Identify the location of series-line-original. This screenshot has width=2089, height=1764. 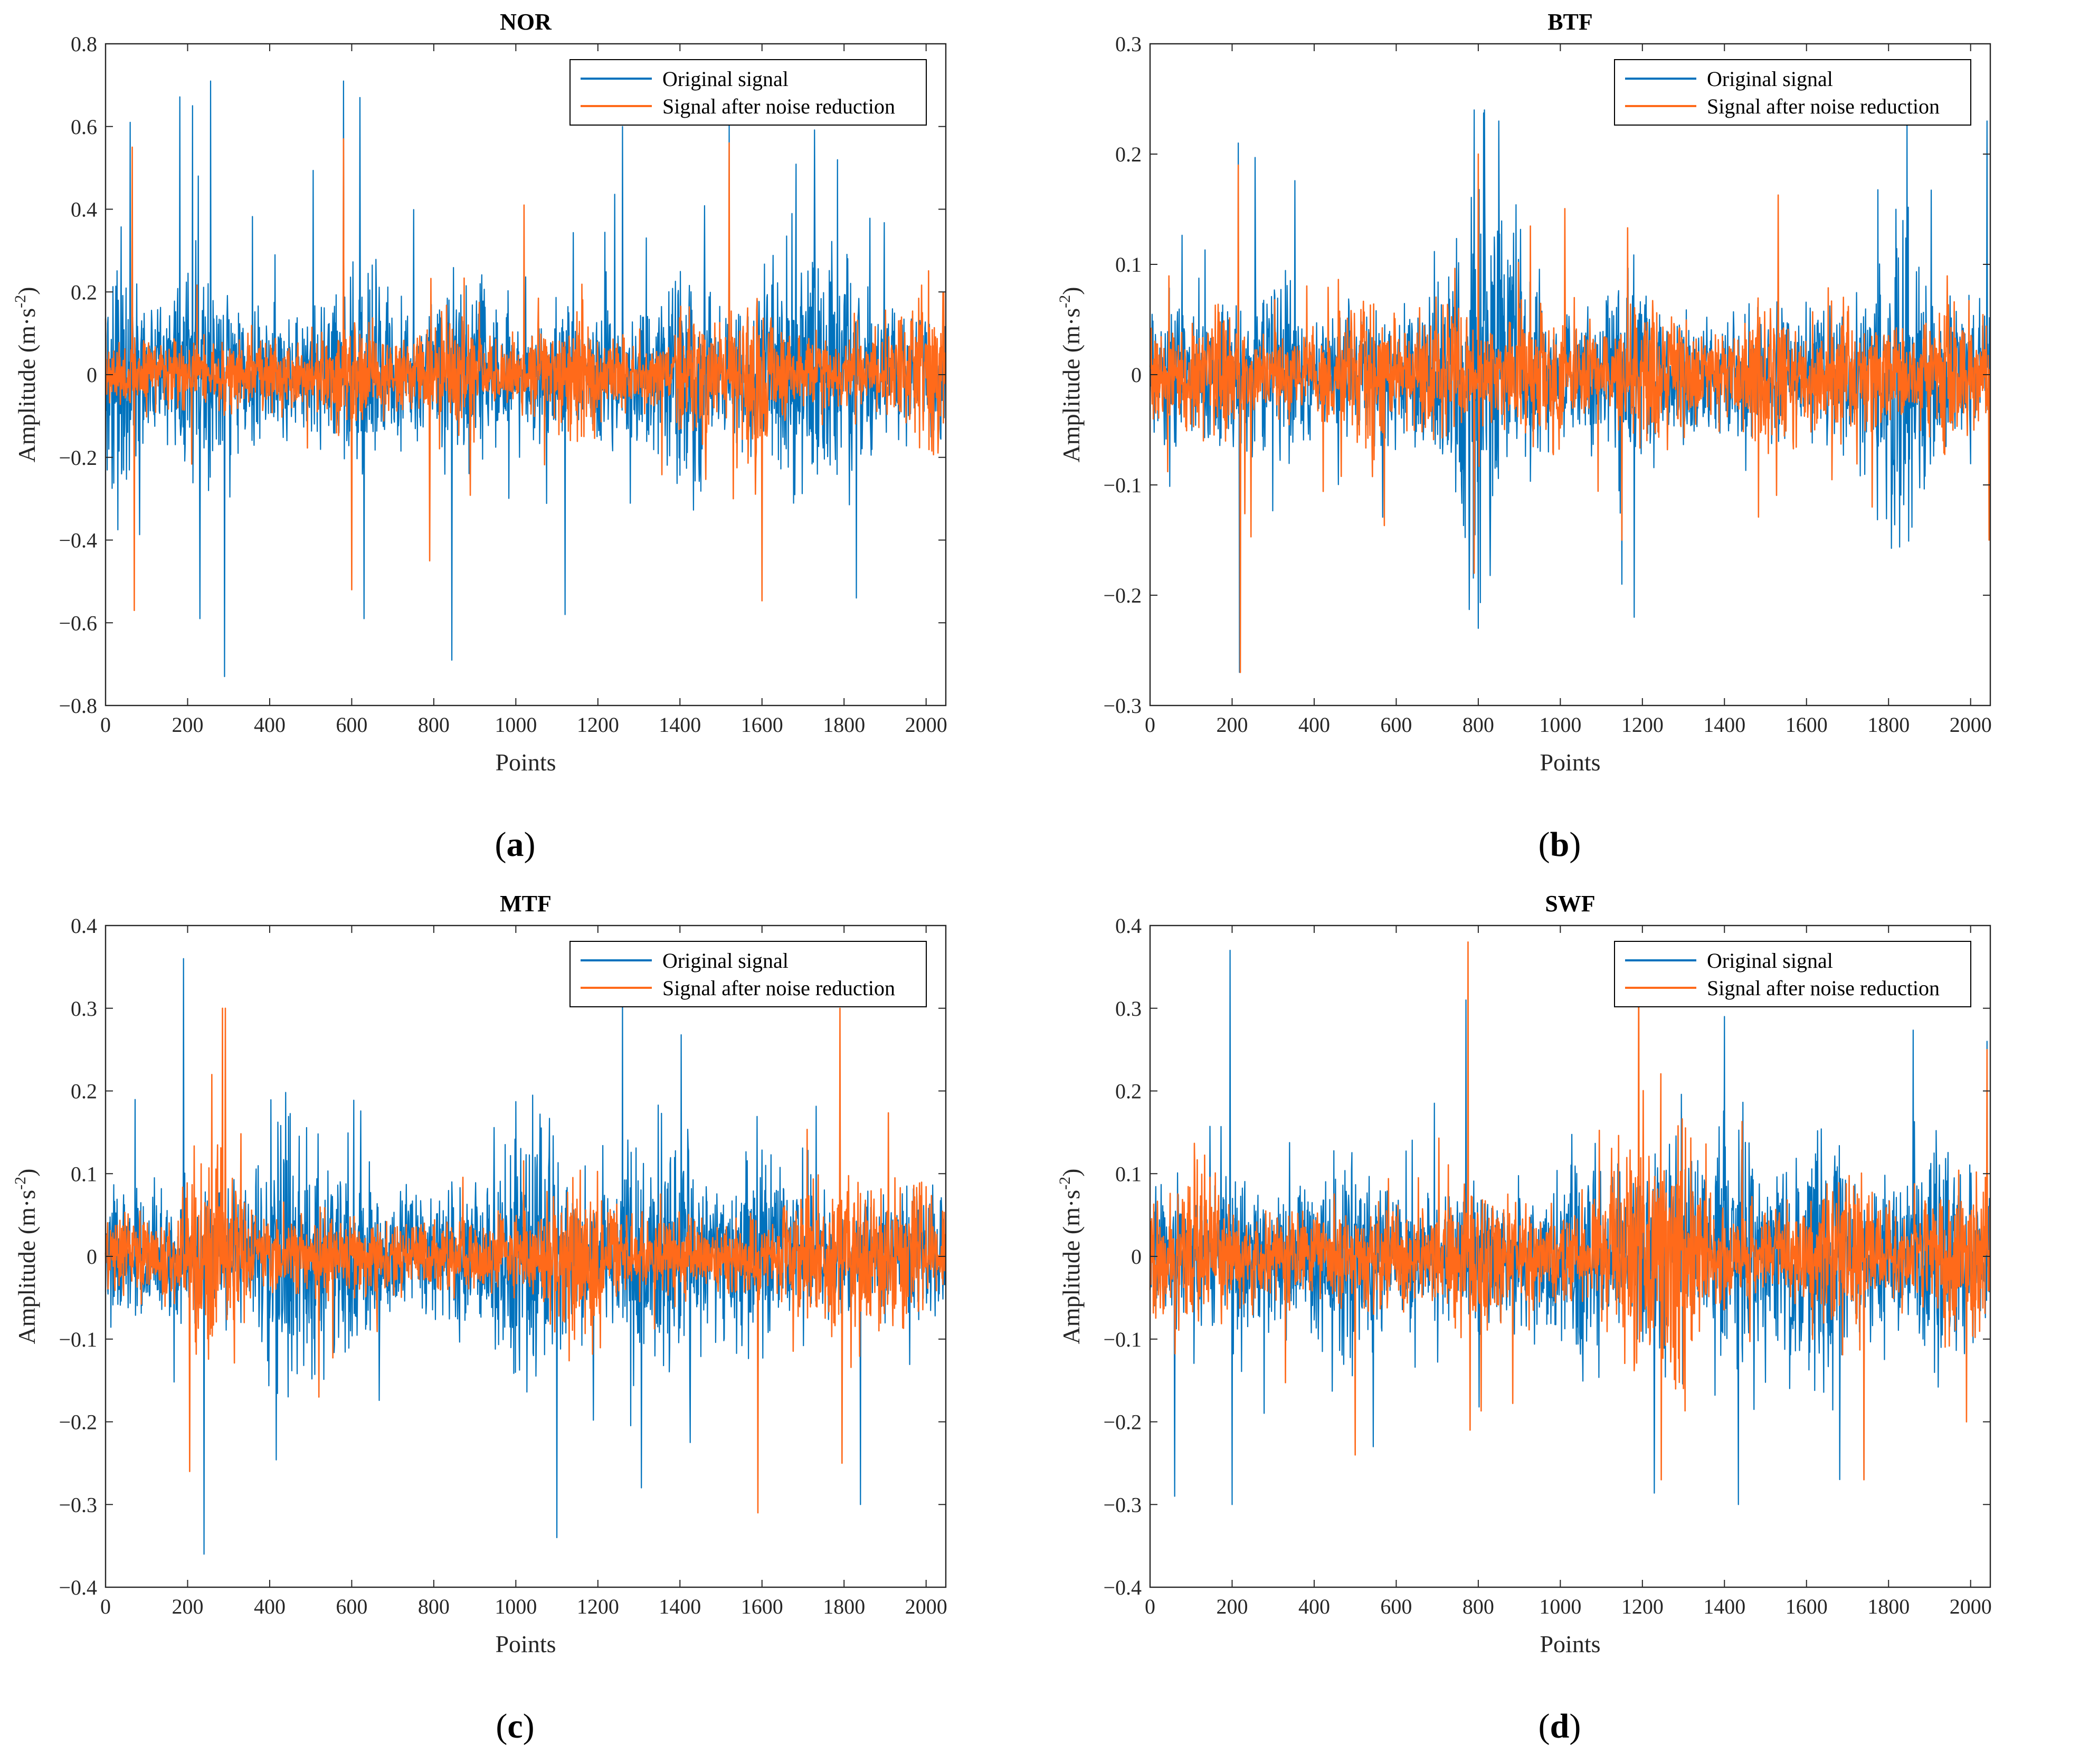
(525, 379).